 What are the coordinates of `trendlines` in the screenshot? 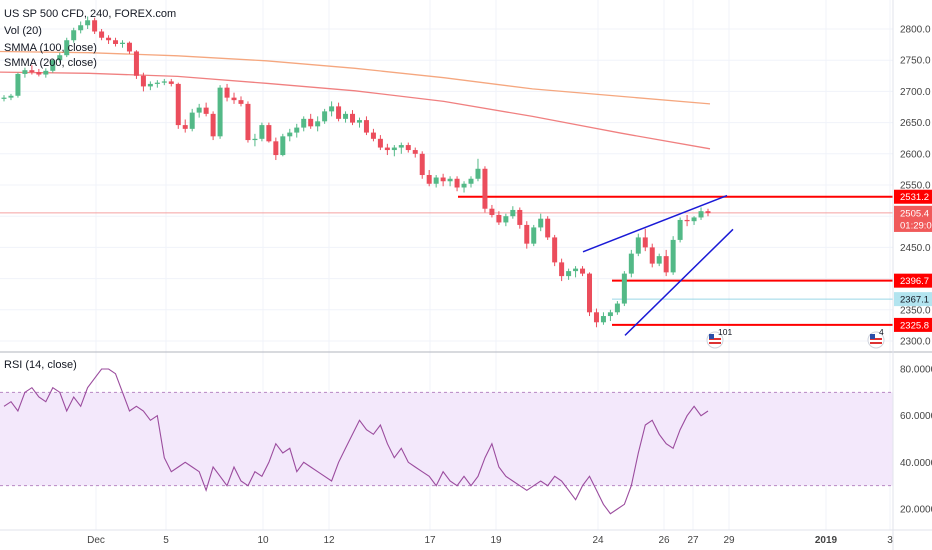 It's located at (658, 265).